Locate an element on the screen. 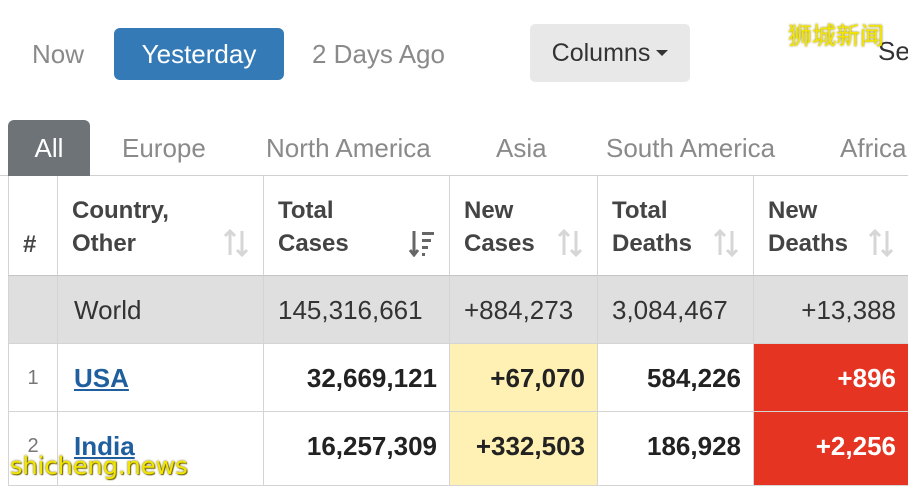 Image resolution: width=908 pixels, height=486 pixels. header-new-cases-label: New Cases is located at coordinates (499, 227).